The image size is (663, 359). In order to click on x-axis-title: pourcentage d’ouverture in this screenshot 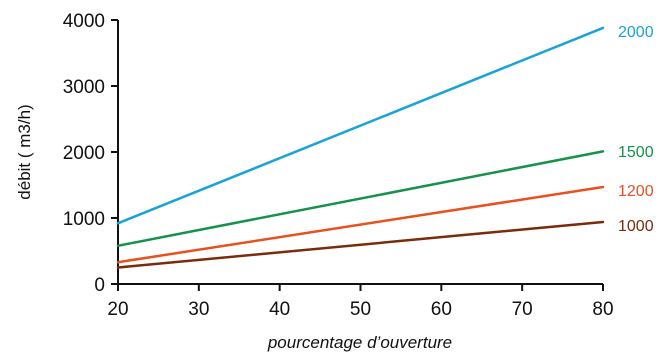, I will do `click(359, 342)`.